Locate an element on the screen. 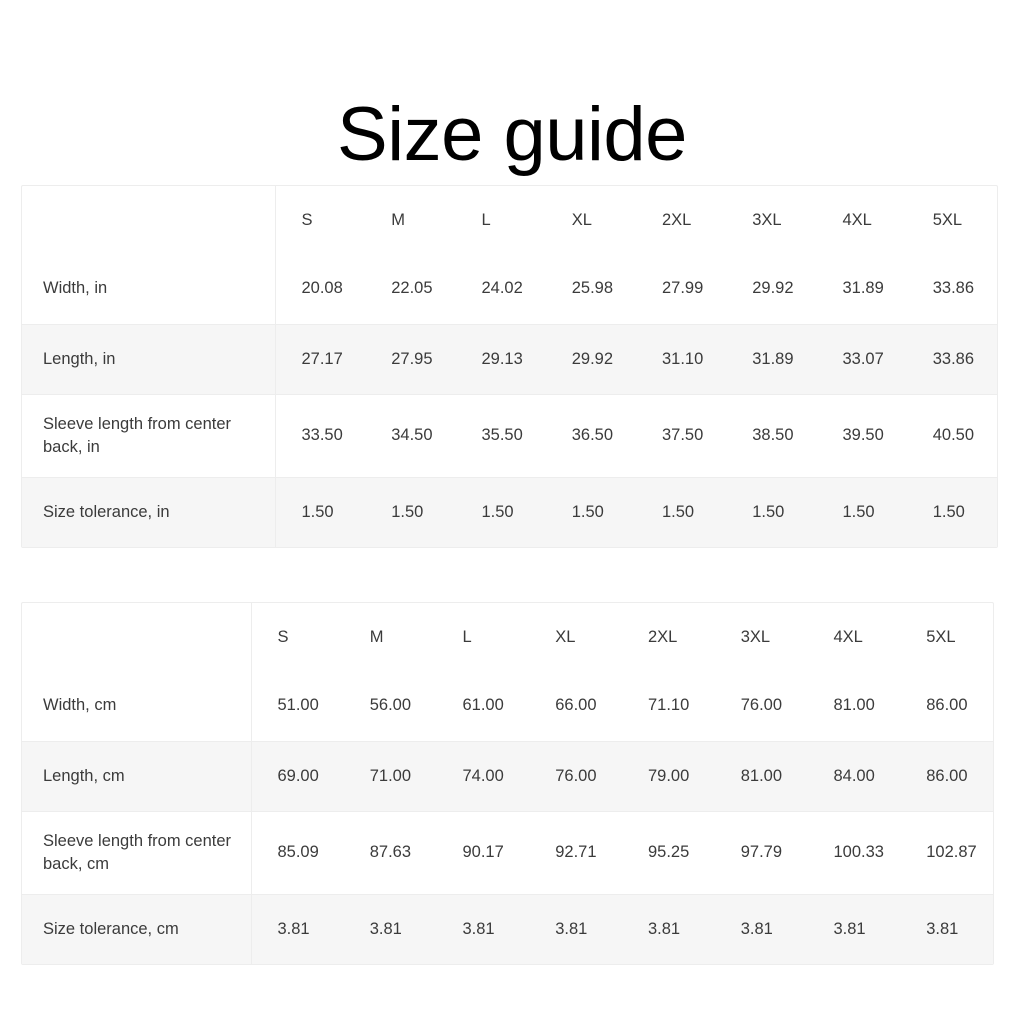 Image resolution: width=1024 pixels, height=1024 pixels. measurement-cell: 79.00 is located at coordinates (669, 775).